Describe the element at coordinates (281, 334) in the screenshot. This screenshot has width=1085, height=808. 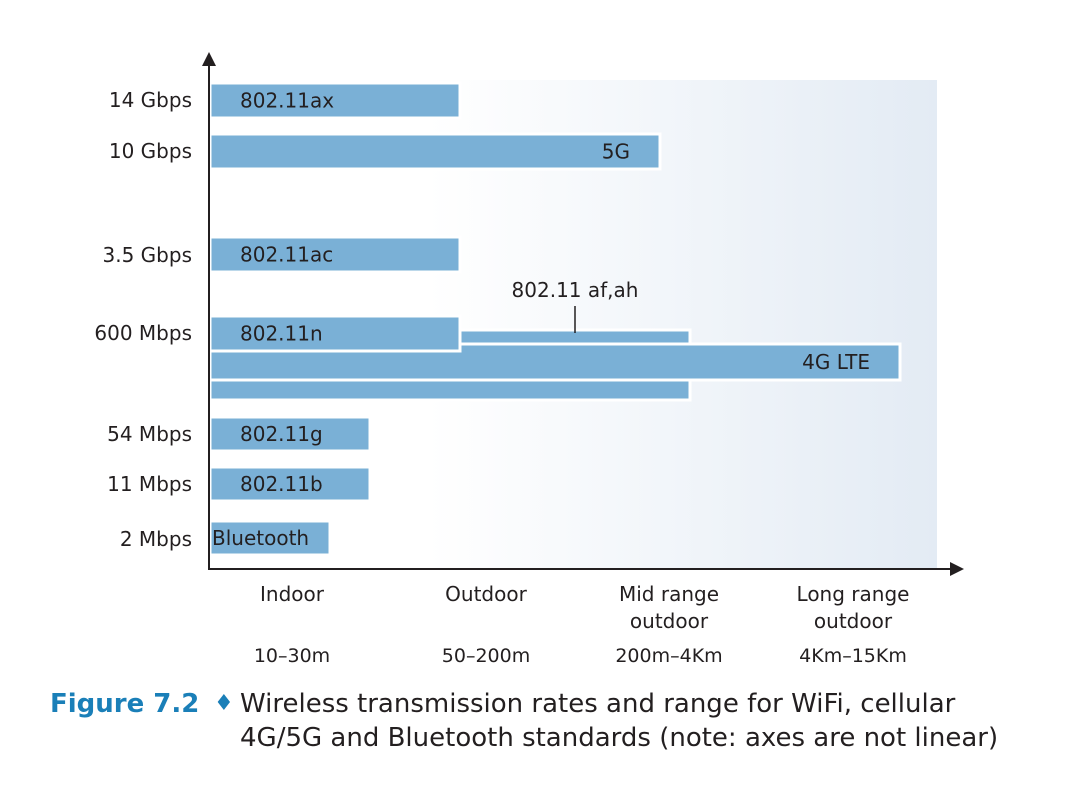
I see `bar-label: 802.11n` at that location.